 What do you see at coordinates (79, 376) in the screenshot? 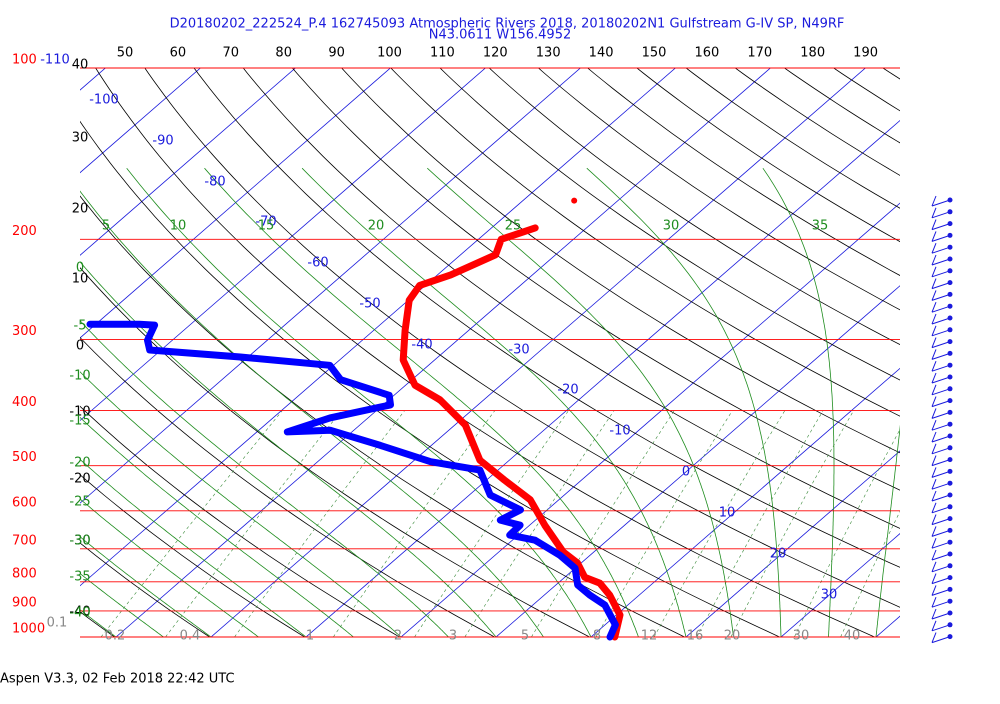
I see `moist-adiabat-label: -10` at bounding box center [79, 376].